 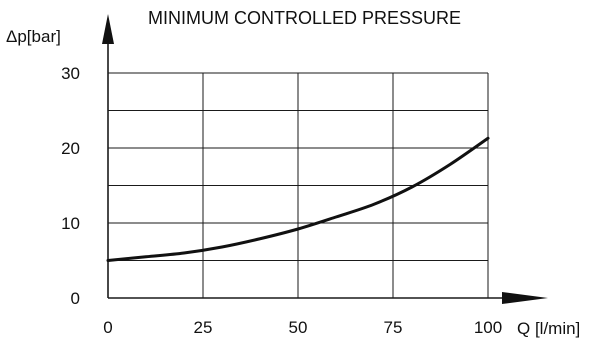 What do you see at coordinates (70, 223) in the screenshot?
I see `y-tick-label: 10` at bounding box center [70, 223].